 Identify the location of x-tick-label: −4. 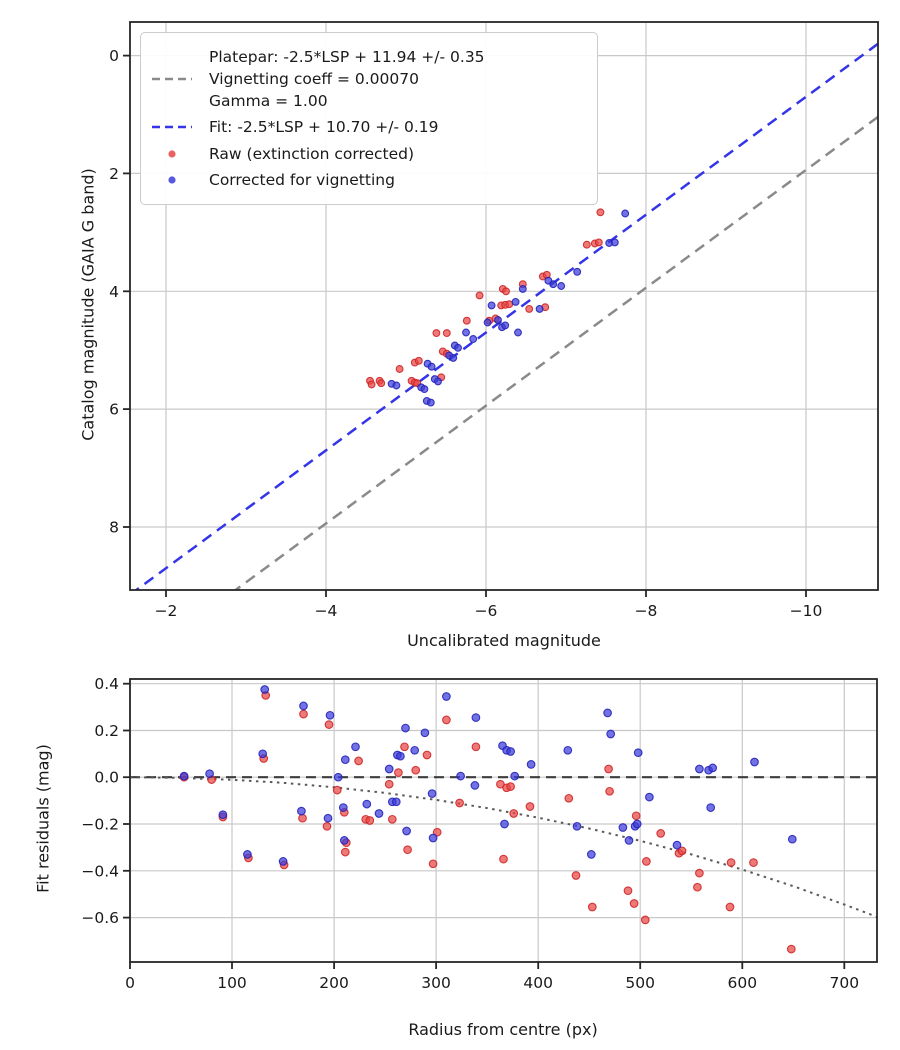
(326, 611).